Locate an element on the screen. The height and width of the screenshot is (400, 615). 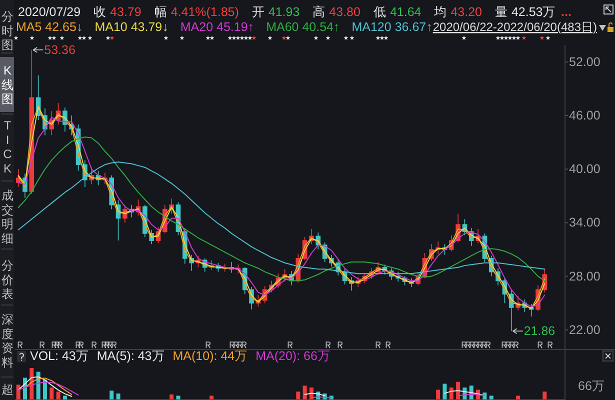
text: MA20 45.19↑ is located at coordinates (217, 27).